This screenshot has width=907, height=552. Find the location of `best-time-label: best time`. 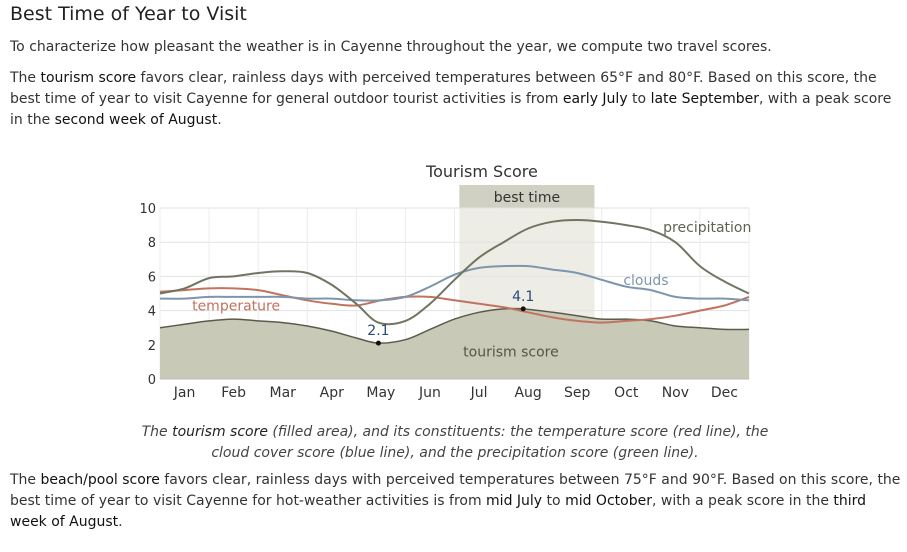

best-time-label: best time is located at coordinates (527, 198).